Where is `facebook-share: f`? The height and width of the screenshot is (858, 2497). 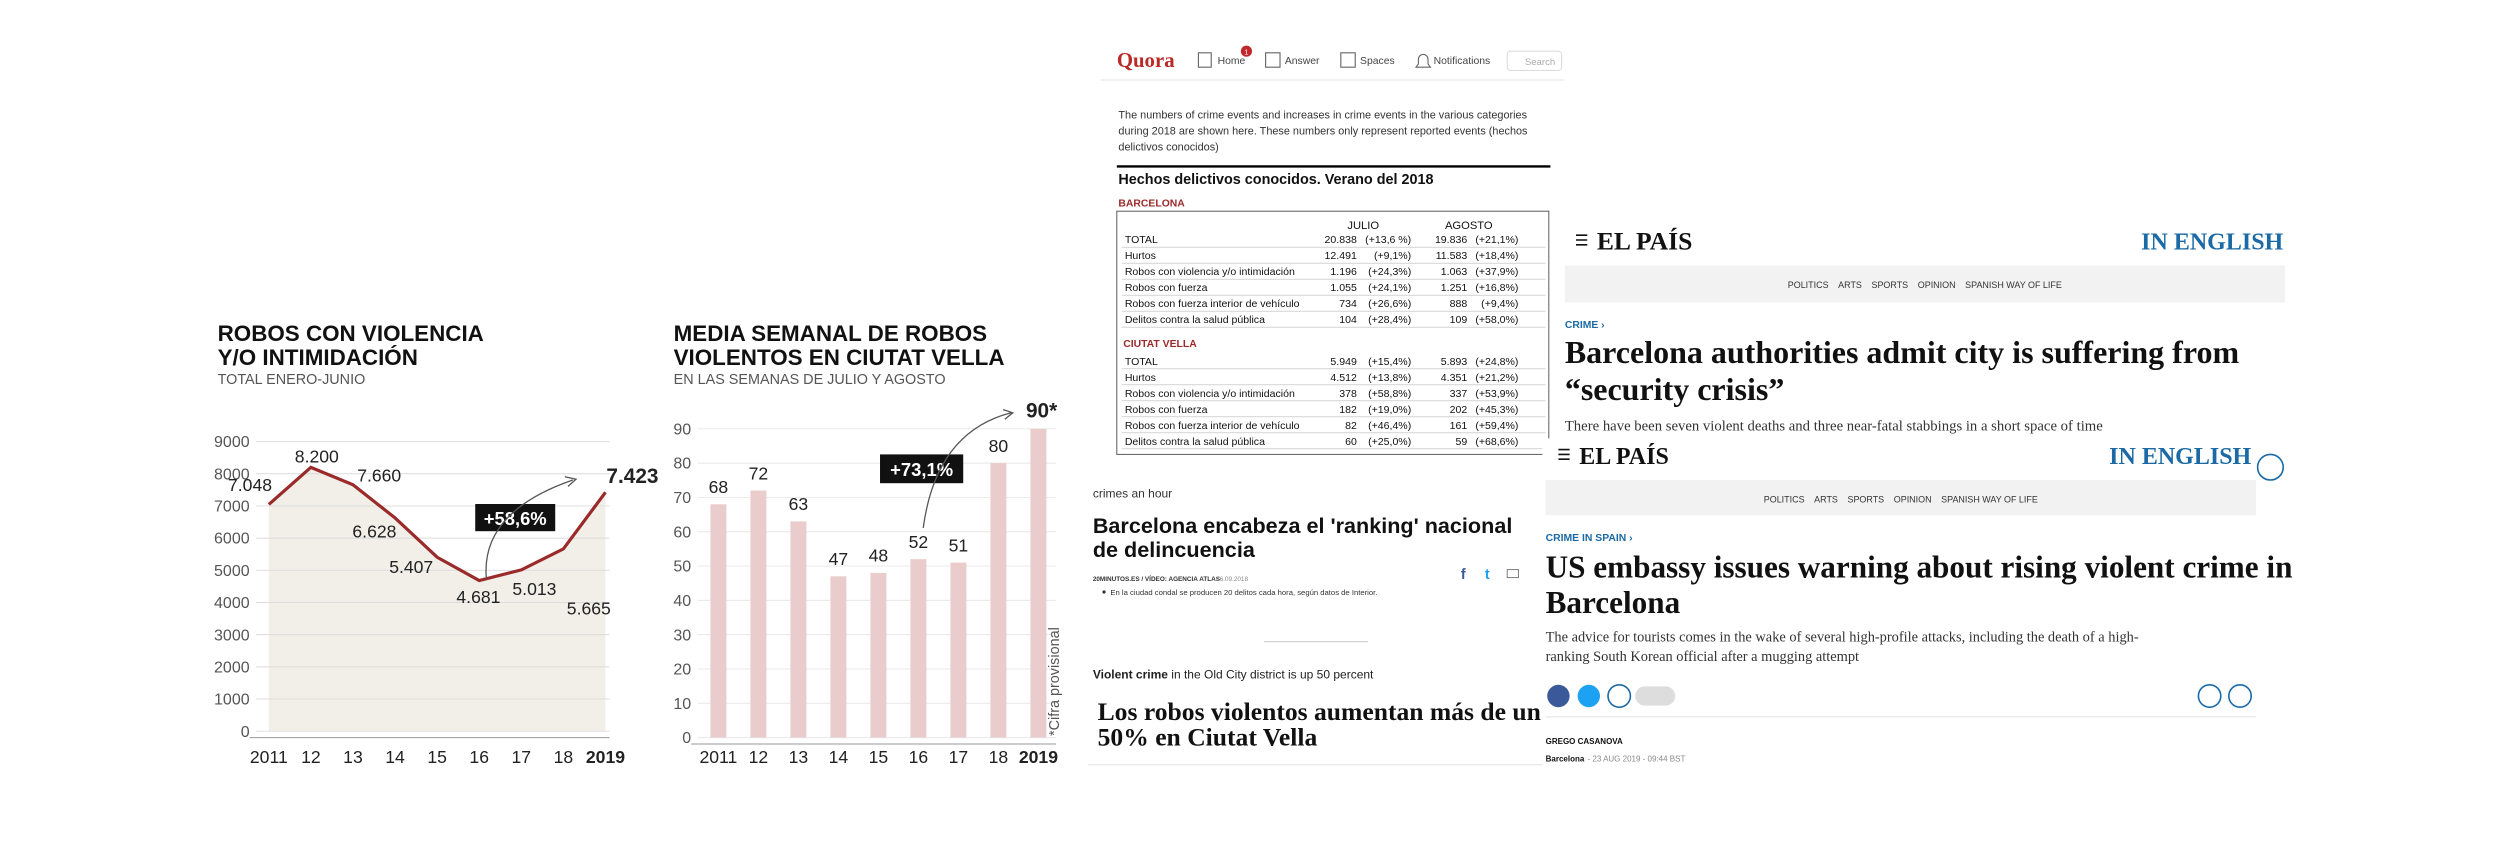
facebook-share: f is located at coordinates (1463, 575).